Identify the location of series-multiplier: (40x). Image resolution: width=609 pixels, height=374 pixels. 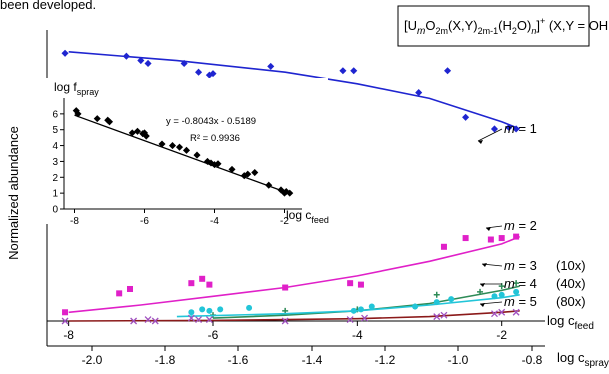
(571, 283).